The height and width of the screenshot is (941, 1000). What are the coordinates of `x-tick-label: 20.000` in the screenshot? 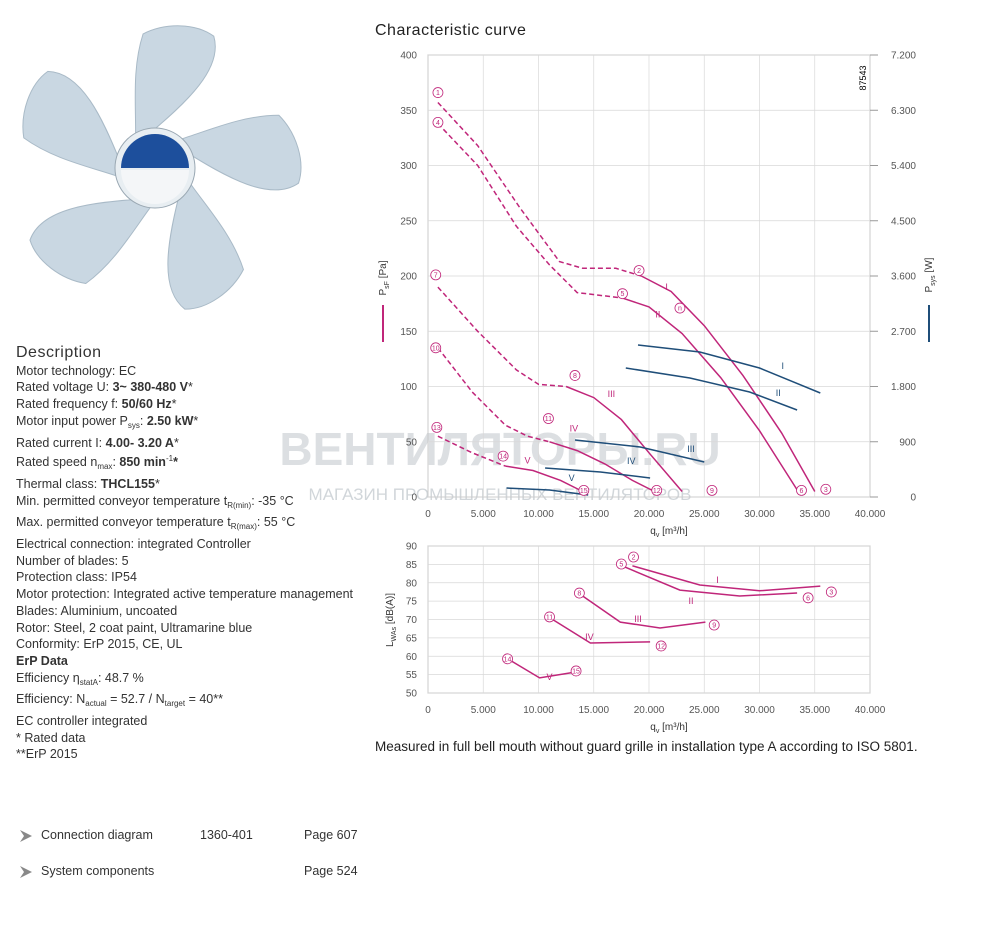 It's located at (649, 710).